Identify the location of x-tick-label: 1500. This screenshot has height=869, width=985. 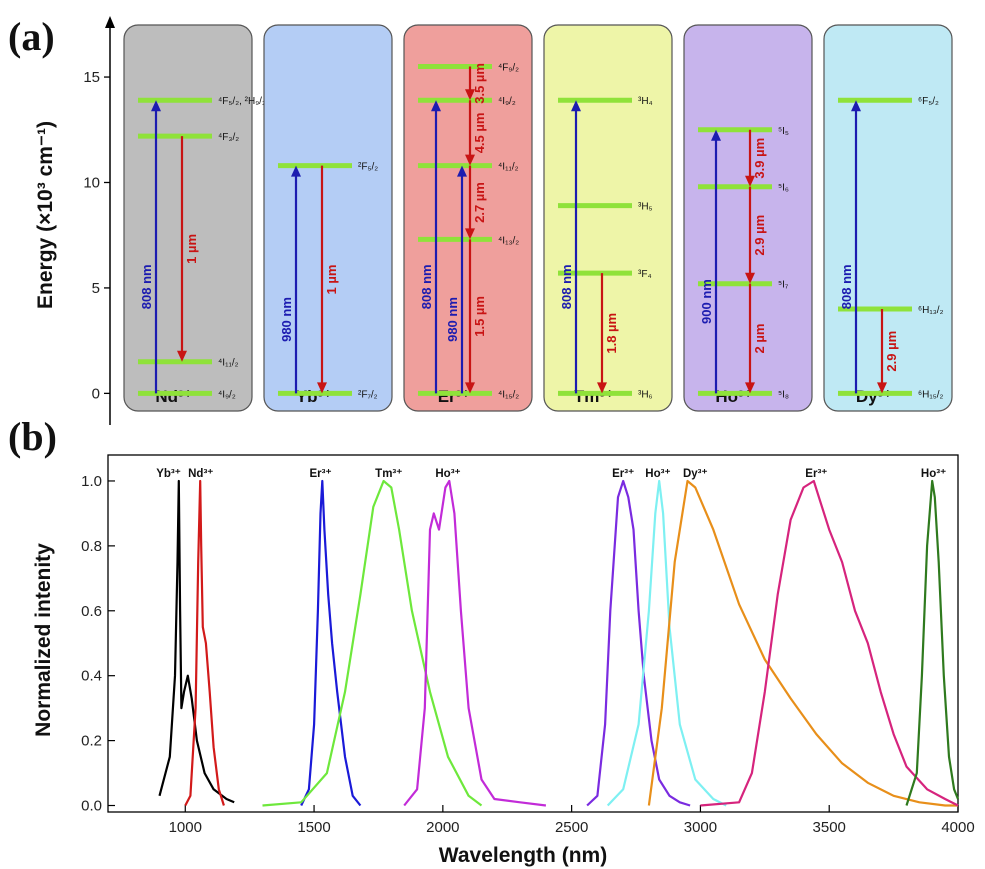
(313, 827).